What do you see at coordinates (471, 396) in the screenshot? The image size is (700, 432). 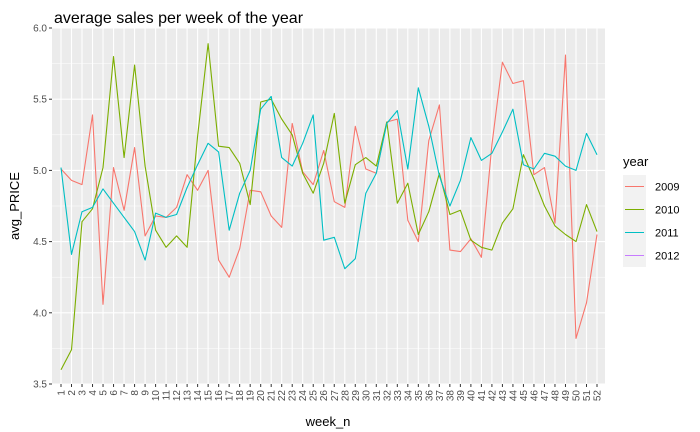 I see `x-tick-label: 40` at bounding box center [471, 396].